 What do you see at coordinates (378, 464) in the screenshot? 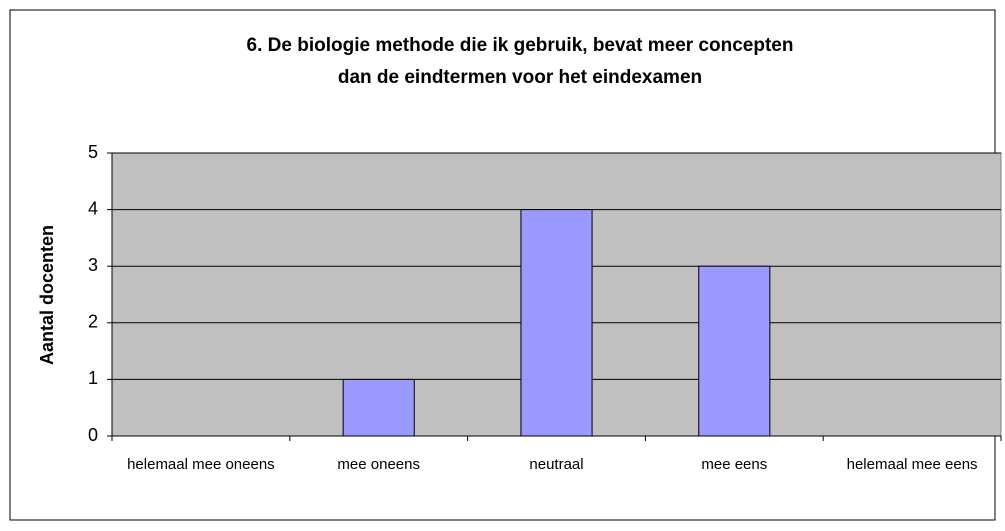
I see `x-tick-label: mee oneens` at bounding box center [378, 464].